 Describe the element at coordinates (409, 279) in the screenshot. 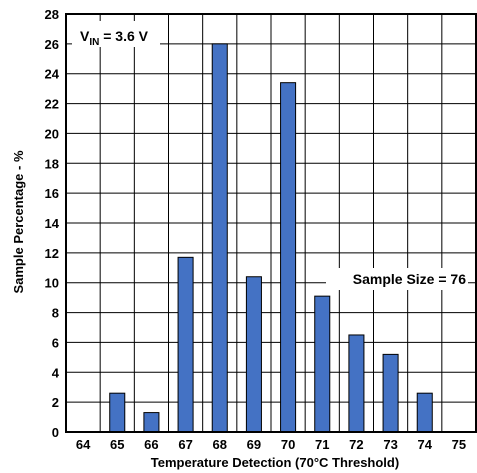

I see `sample-size-annotation: Sample Size = 76` at that location.